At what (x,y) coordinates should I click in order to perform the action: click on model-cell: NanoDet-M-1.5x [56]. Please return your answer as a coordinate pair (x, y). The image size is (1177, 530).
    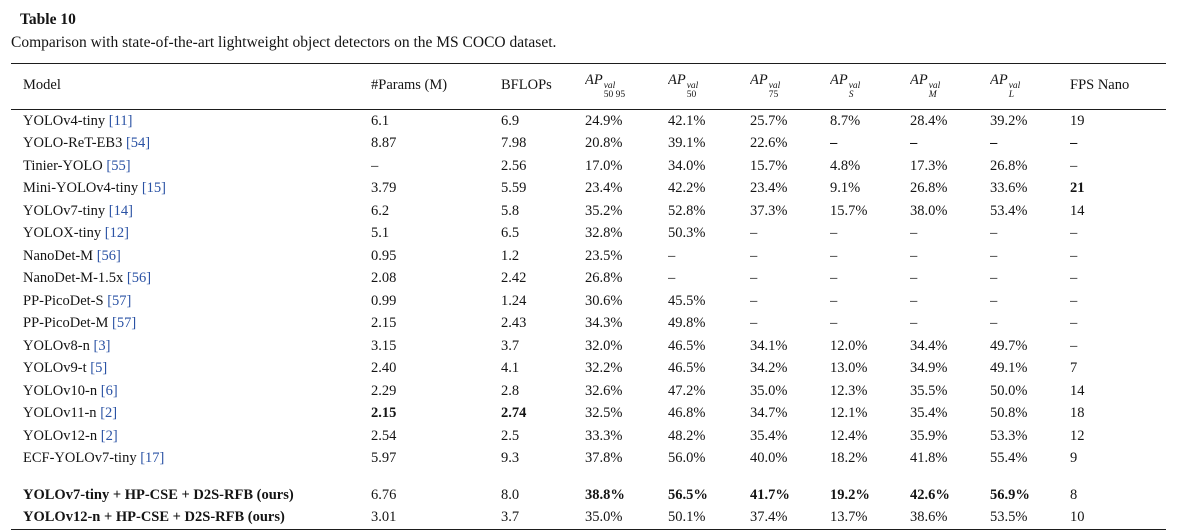
    Looking at the image, I should click on (191, 279).